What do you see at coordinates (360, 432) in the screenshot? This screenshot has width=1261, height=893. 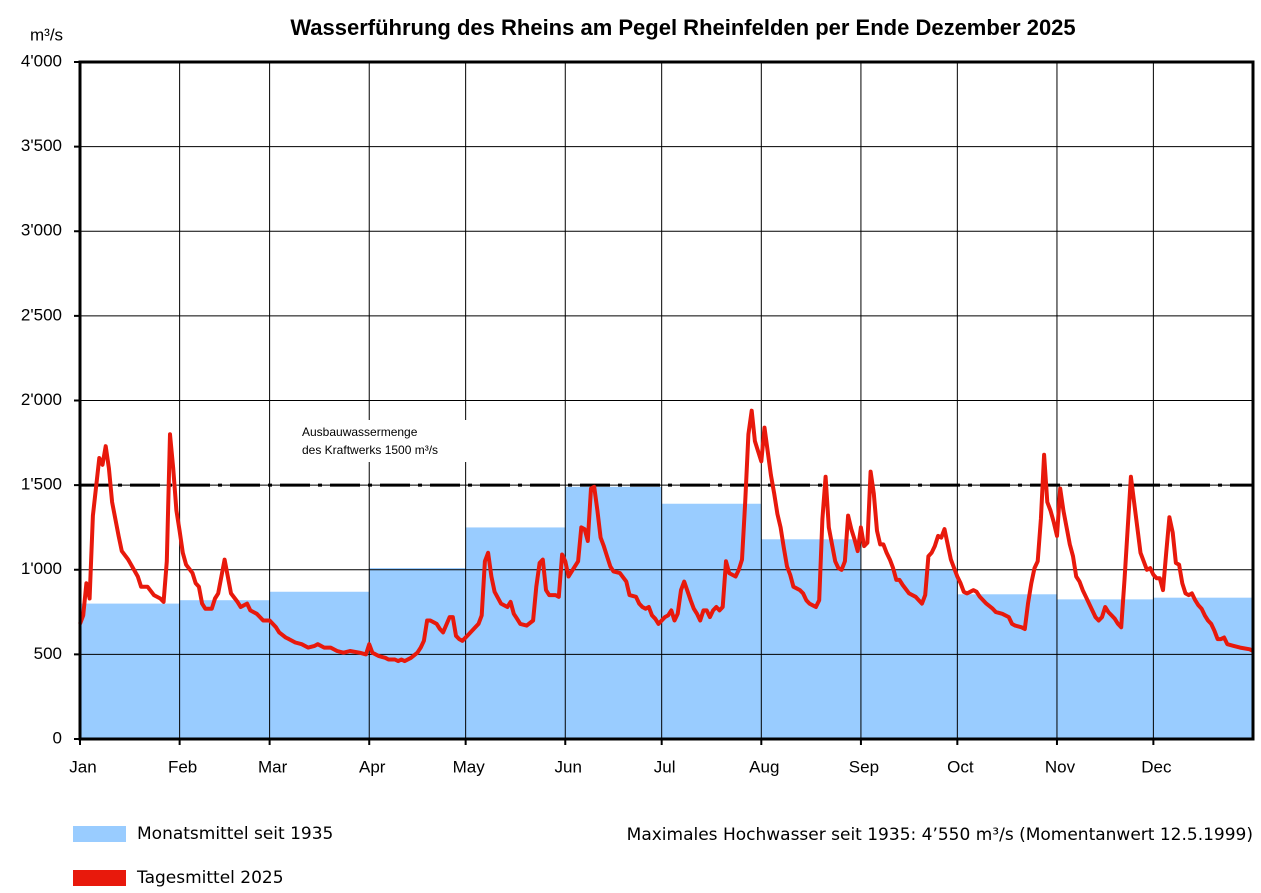 I see `annotation-text: Ausbauwassermenge` at bounding box center [360, 432].